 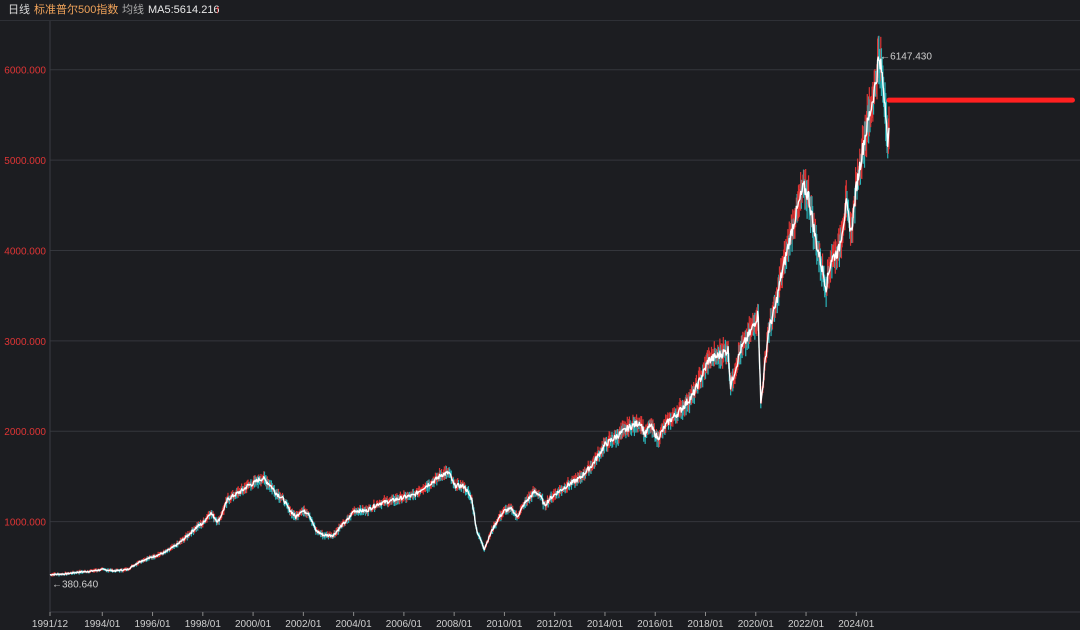 I want to click on x-tick-label: 2018/01, so click(x=705, y=624).